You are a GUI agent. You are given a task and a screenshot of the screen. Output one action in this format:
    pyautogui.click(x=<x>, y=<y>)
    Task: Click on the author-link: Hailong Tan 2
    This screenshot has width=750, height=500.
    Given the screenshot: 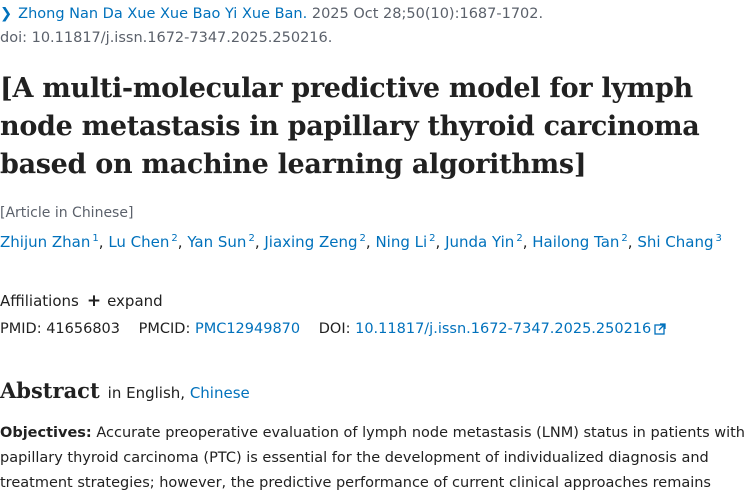 What is the action you would take?
    pyautogui.click(x=580, y=242)
    